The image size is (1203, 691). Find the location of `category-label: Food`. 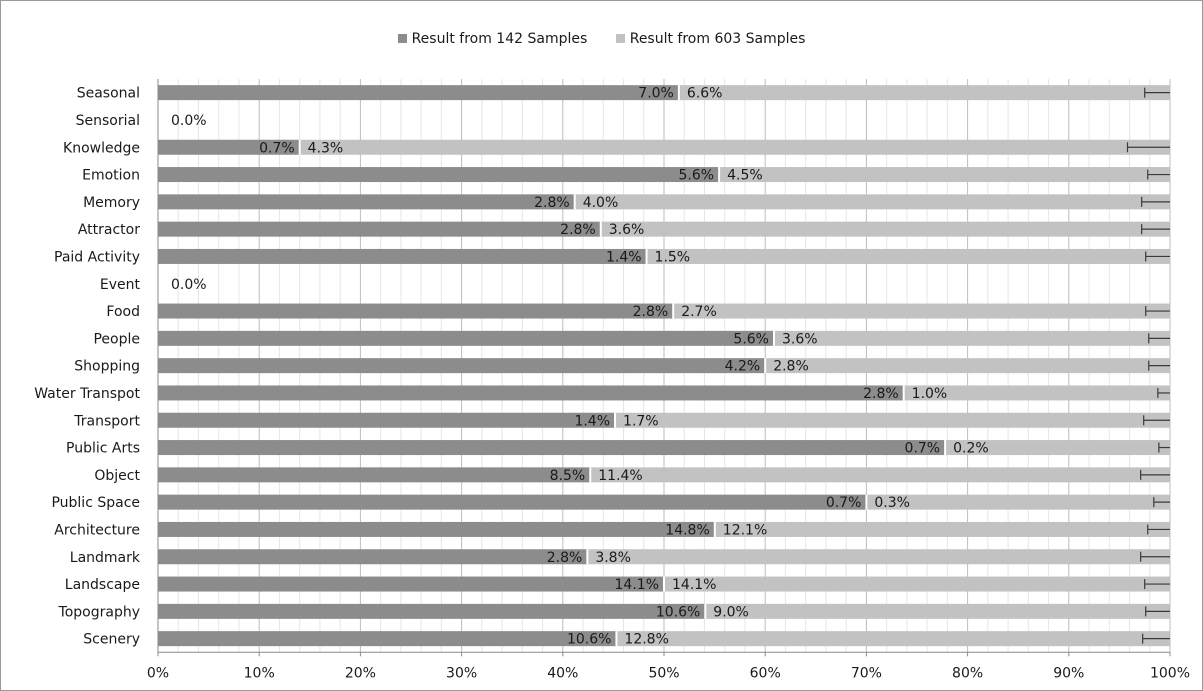

category-label: Food is located at coordinates (123, 312).